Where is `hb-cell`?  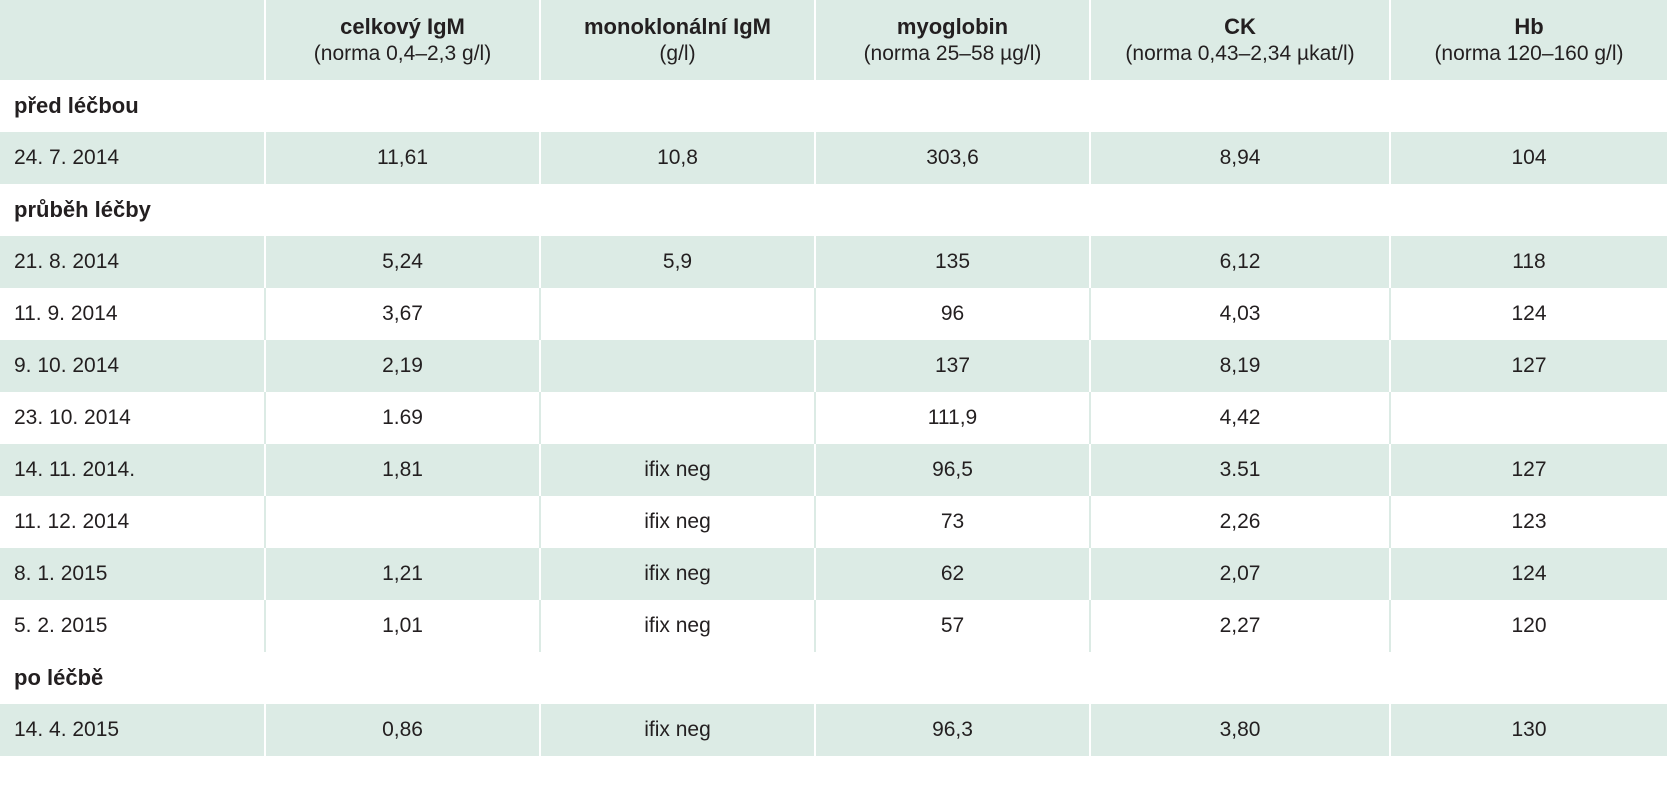 hb-cell is located at coordinates (1528, 418).